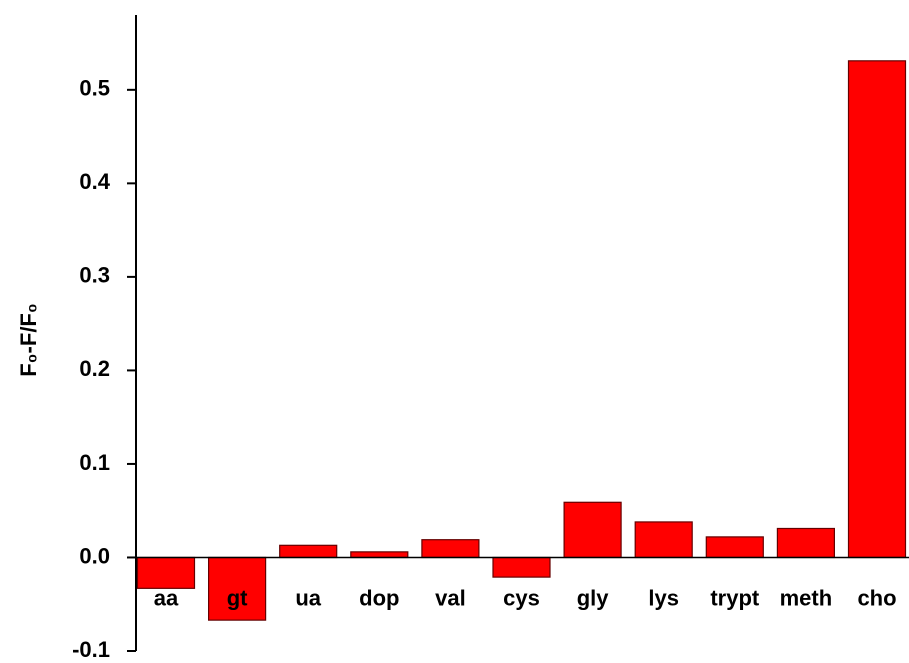 This screenshot has width=909, height=663. I want to click on x-tick-label: val, so click(450, 597).